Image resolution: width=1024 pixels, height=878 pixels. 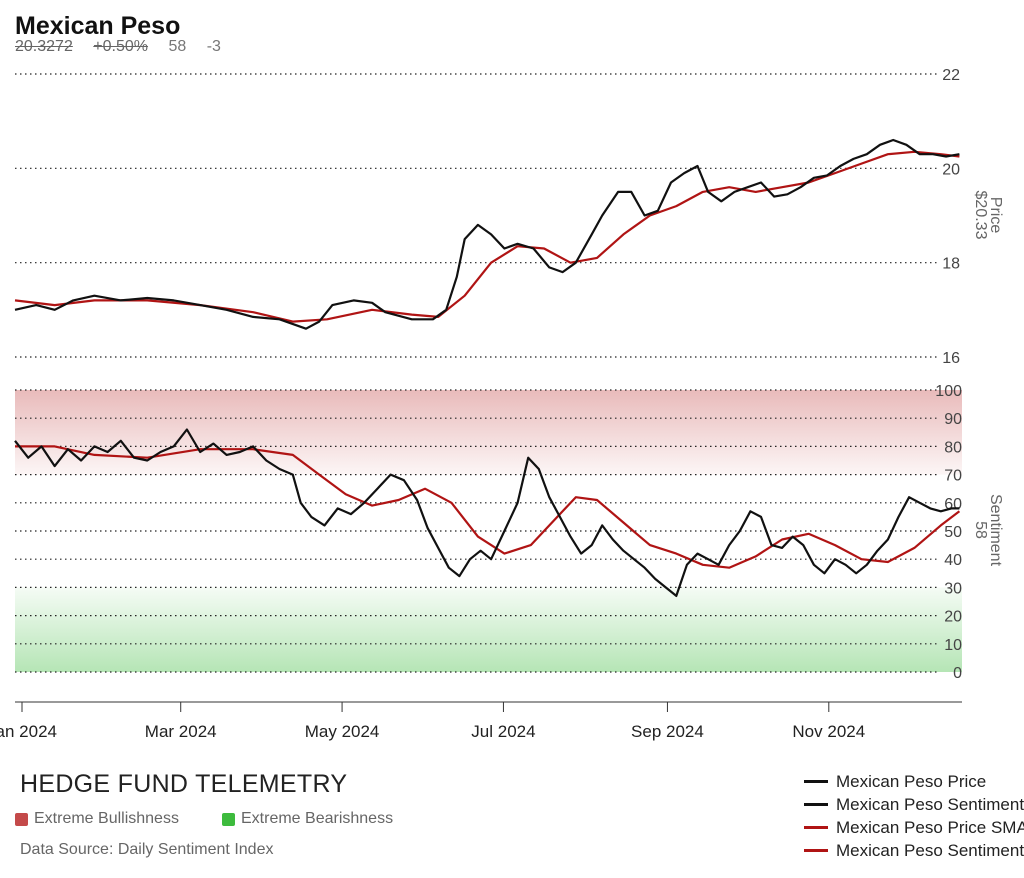 I want to click on x-tick-label: Jul 2024, so click(x=503, y=731).